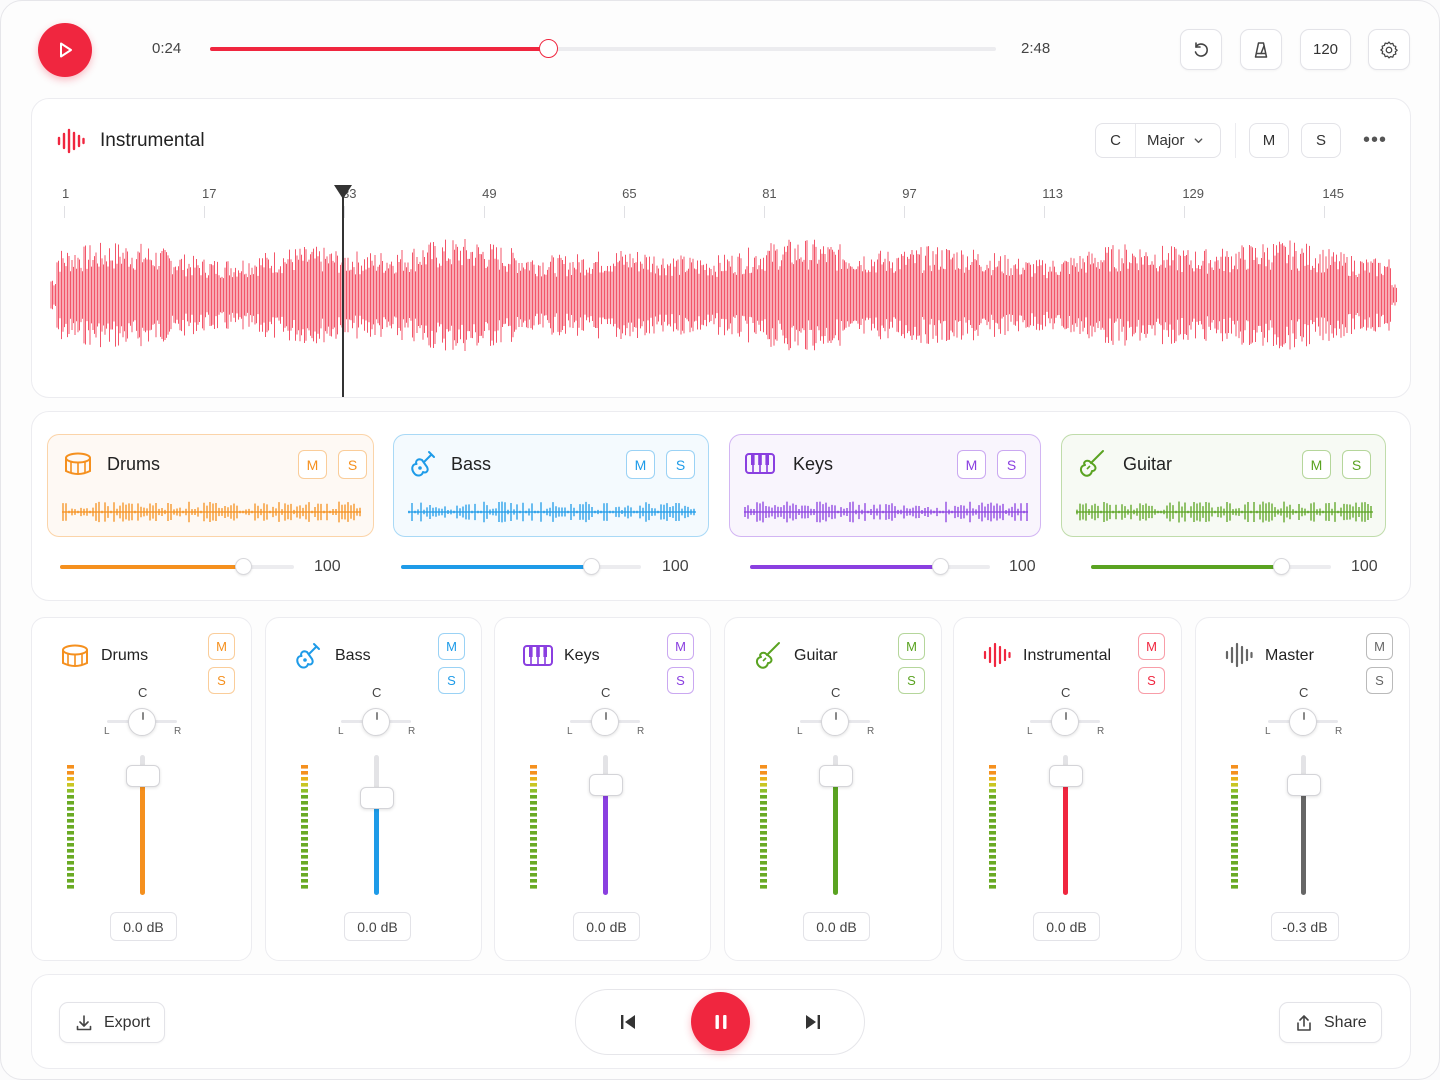  What do you see at coordinates (210, 485) in the screenshot?
I see `stem-card-drums: Drums M S` at bounding box center [210, 485].